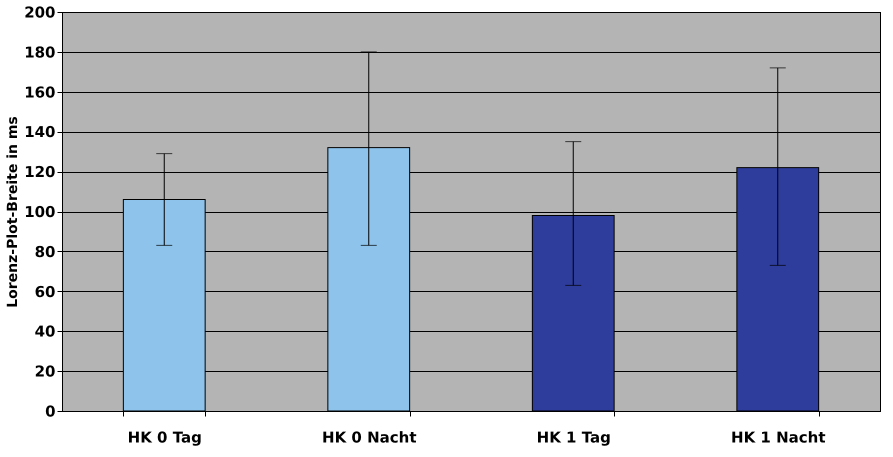 The width and height of the screenshot is (893, 457). What do you see at coordinates (13, 212) in the screenshot?
I see `y-axis-title: Lorenz-Plot-Breite in ms` at bounding box center [13, 212].